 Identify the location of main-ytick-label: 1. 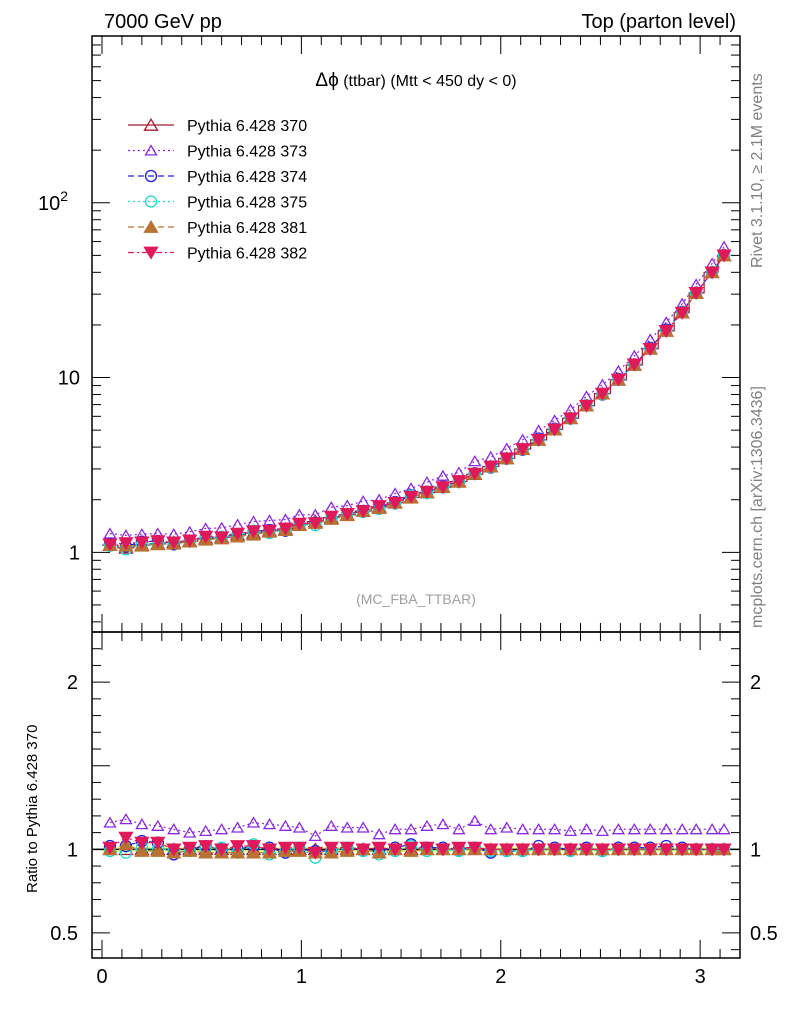
(74, 553).